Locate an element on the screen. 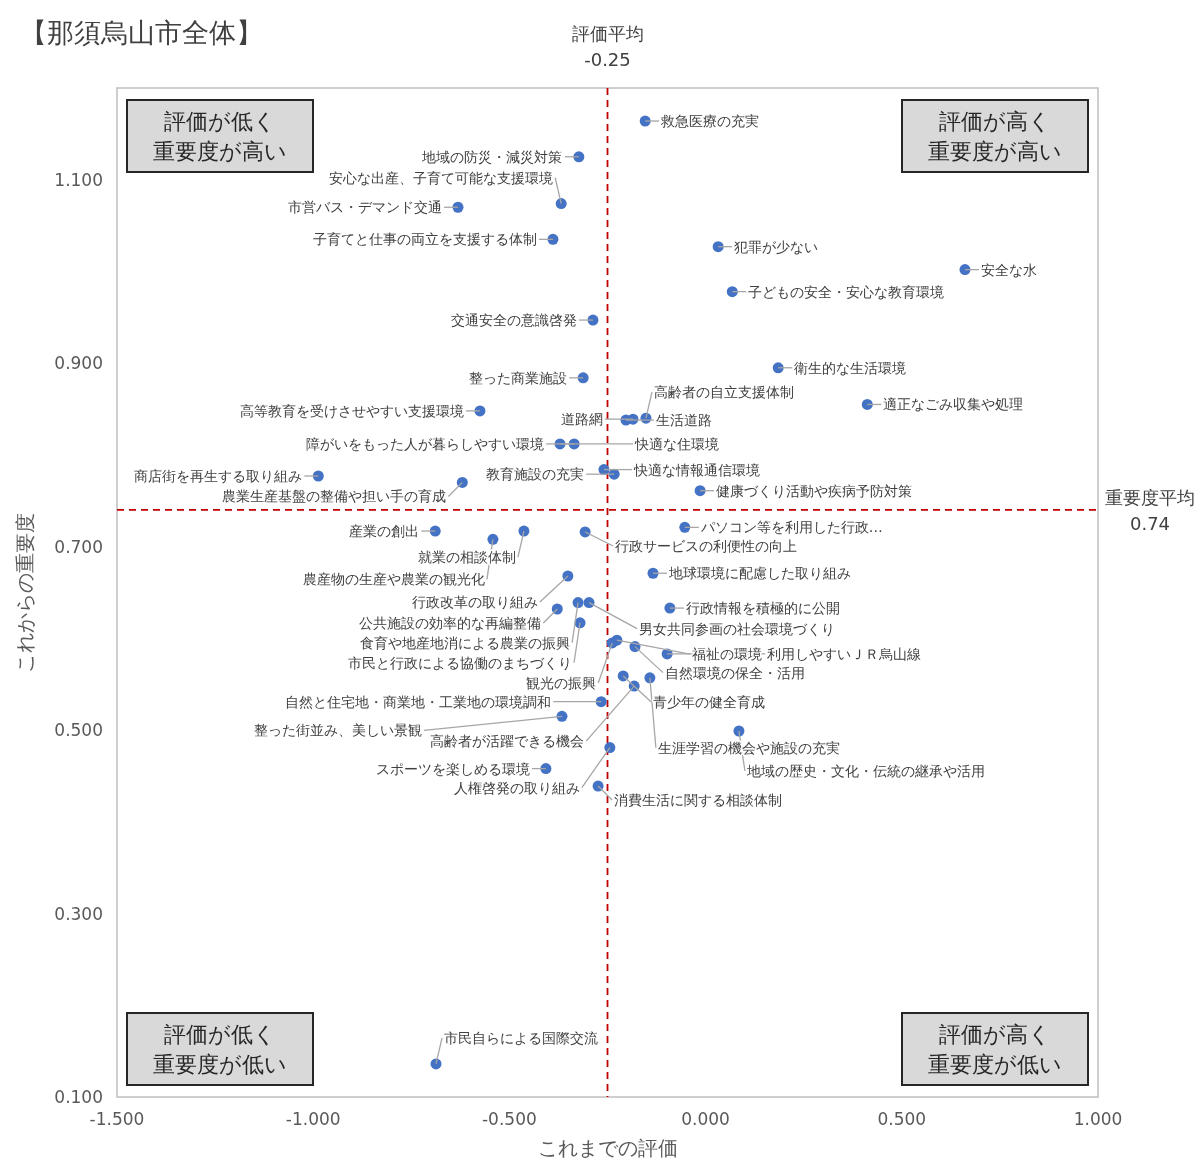 The width and height of the screenshot is (1204, 1165). annotation: 産業の創出 is located at coordinates (384, 531).